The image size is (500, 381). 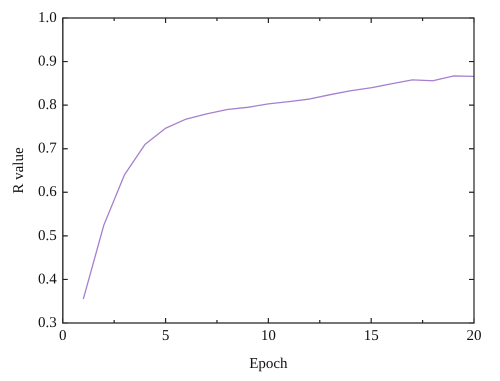 I want to click on x-tick-label: 5, so click(x=166, y=336).